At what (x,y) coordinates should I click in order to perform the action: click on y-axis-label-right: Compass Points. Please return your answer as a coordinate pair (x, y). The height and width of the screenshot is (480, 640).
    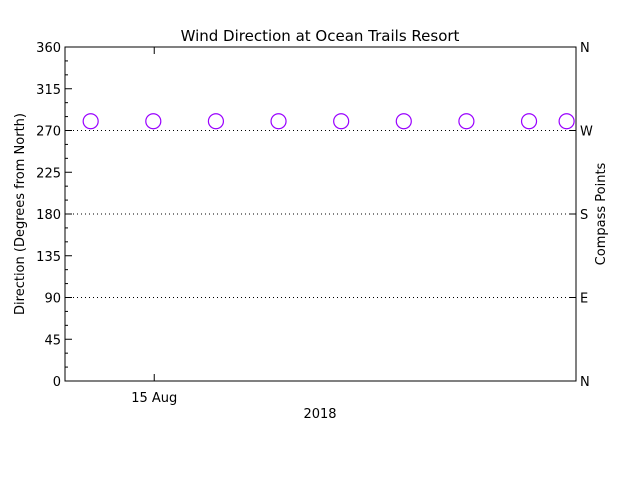
    Looking at the image, I should click on (601, 213).